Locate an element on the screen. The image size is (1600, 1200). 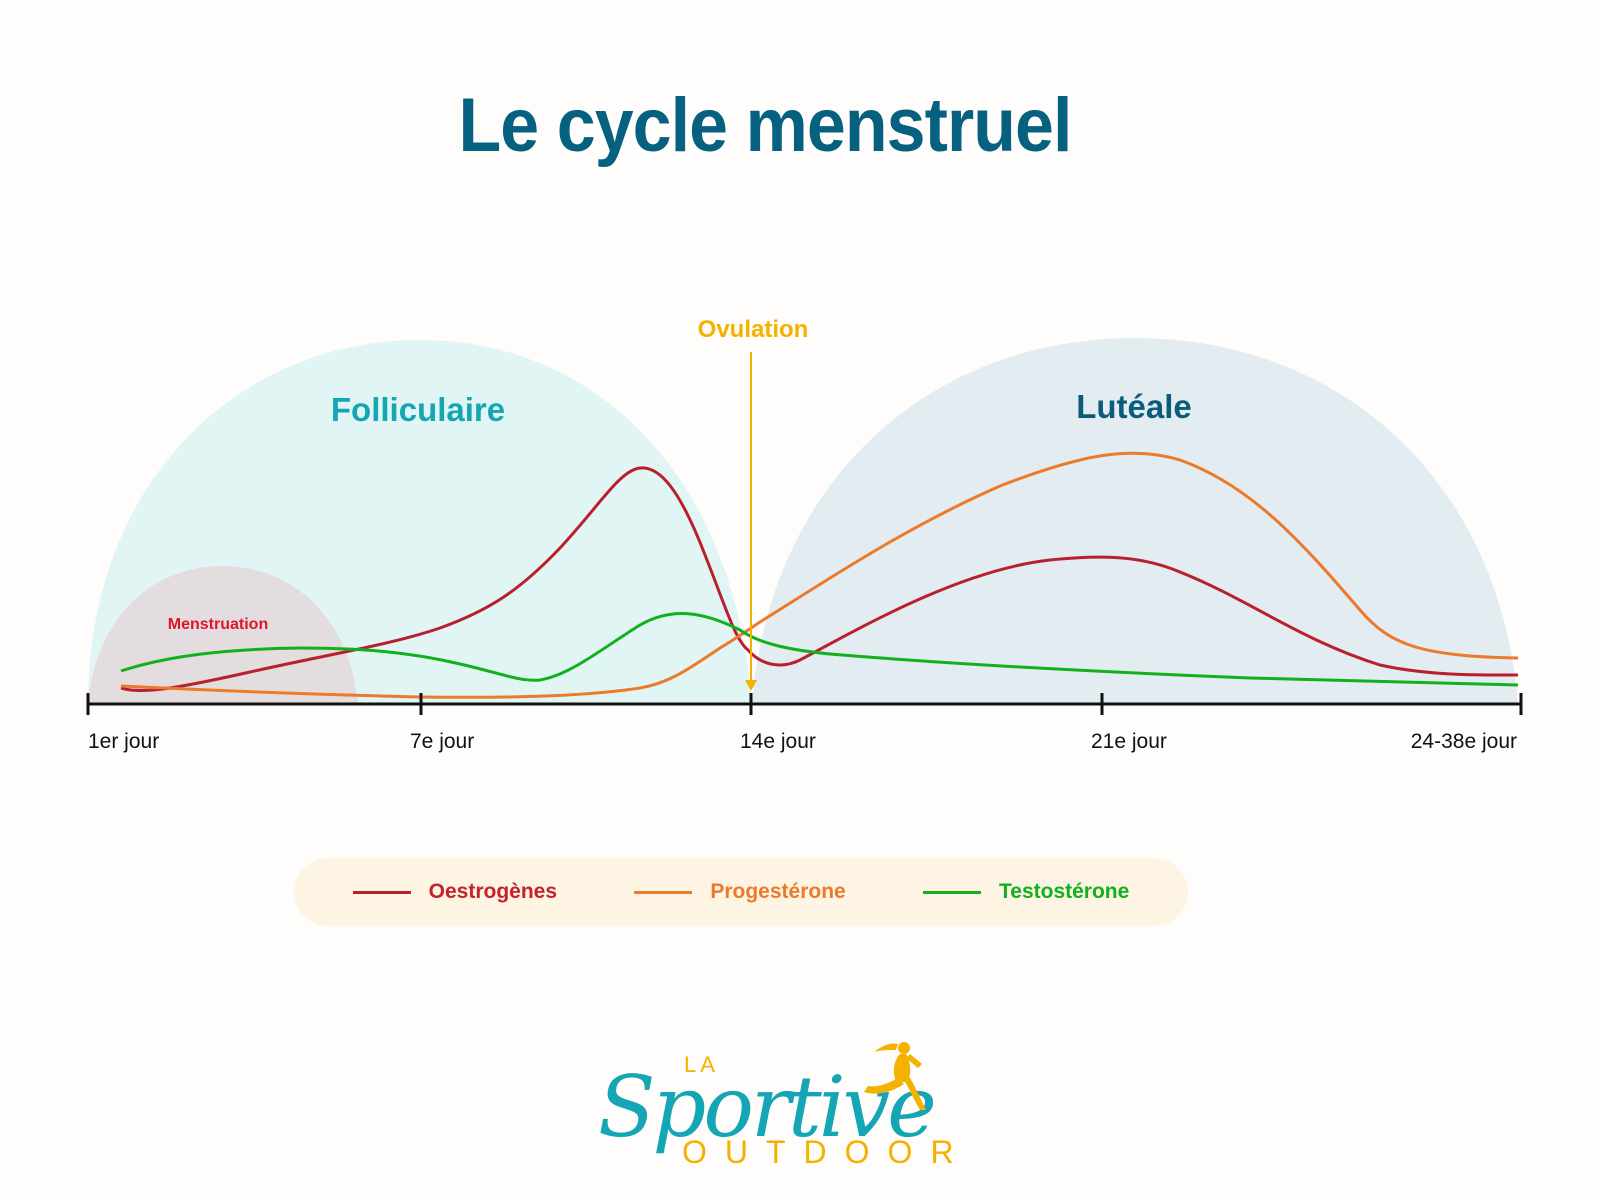
axis-tick-label: 21e jour is located at coordinates (1129, 741).